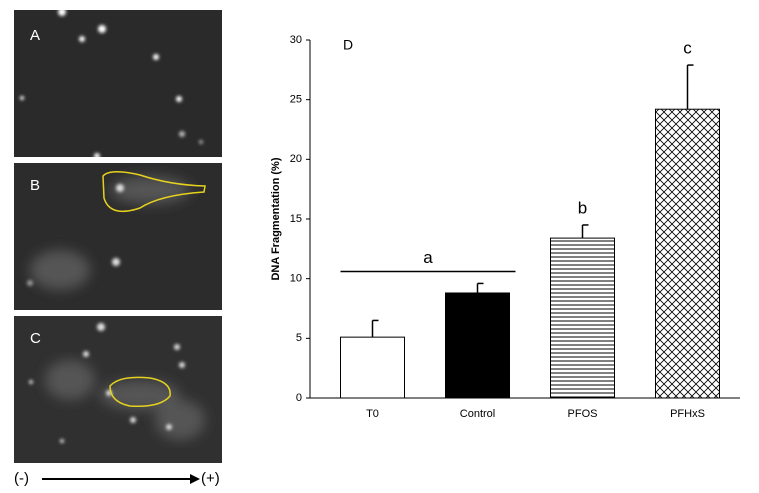 The image size is (759, 493). I want to click on x-tick-label: PFHxS, so click(687, 414).